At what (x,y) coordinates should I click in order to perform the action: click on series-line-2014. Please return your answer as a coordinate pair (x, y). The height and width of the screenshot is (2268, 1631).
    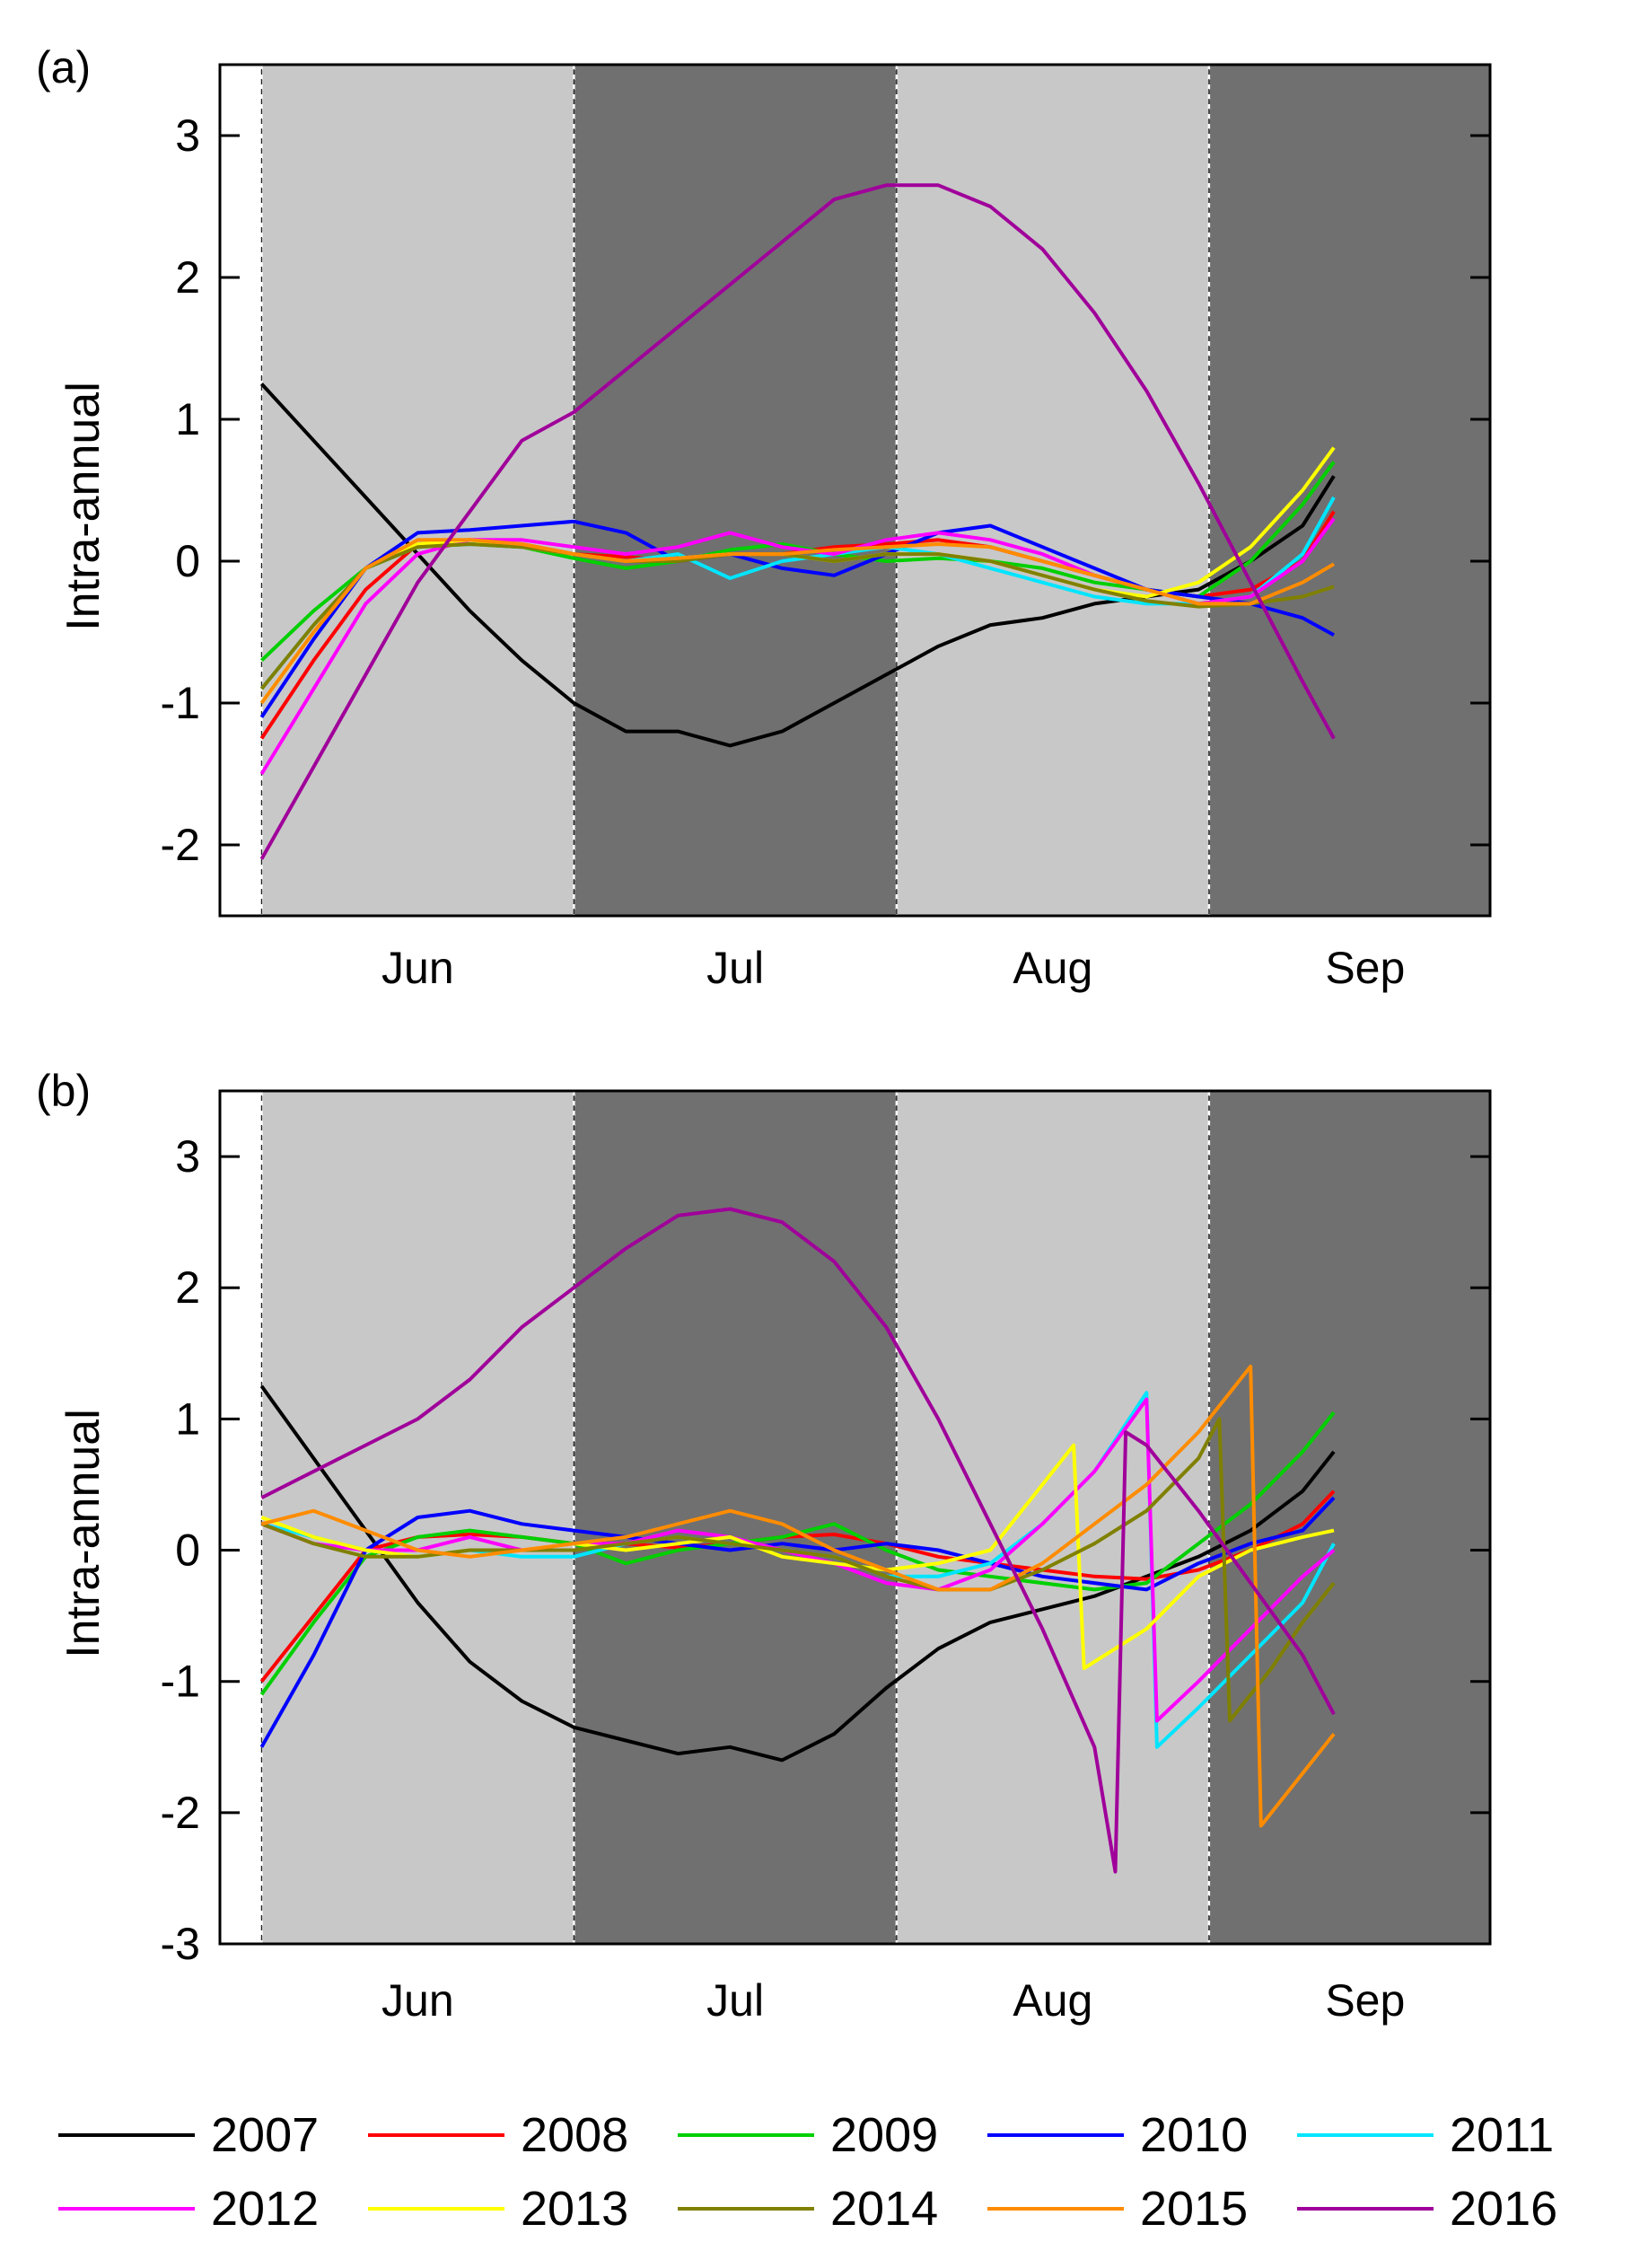
    Looking at the image, I should click on (798, 1570).